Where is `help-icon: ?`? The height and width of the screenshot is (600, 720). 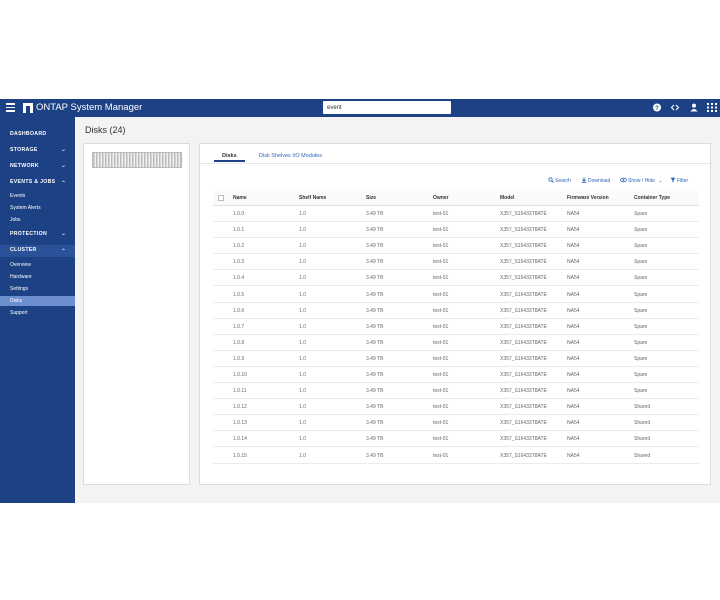 help-icon: ? is located at coordinates (657, 107).